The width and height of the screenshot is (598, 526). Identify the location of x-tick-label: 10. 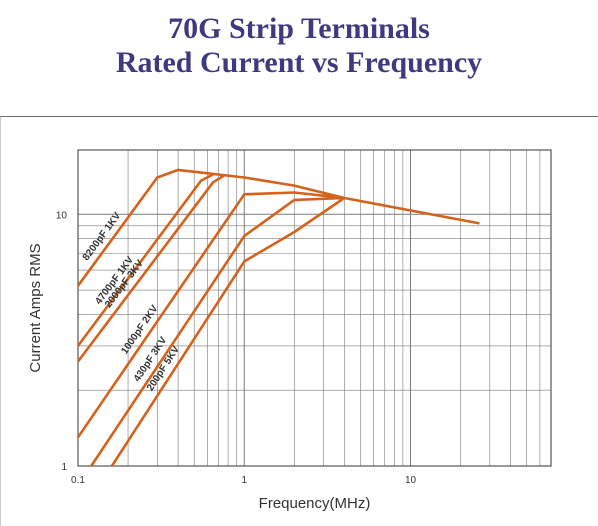
(411, 480).